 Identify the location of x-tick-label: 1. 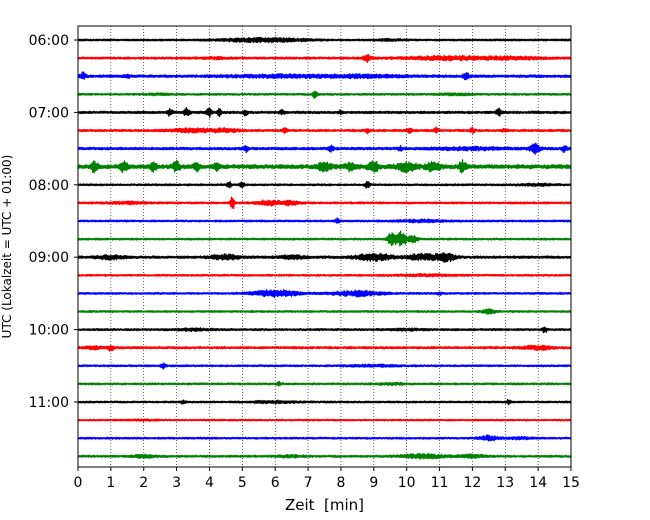
(110, 483).